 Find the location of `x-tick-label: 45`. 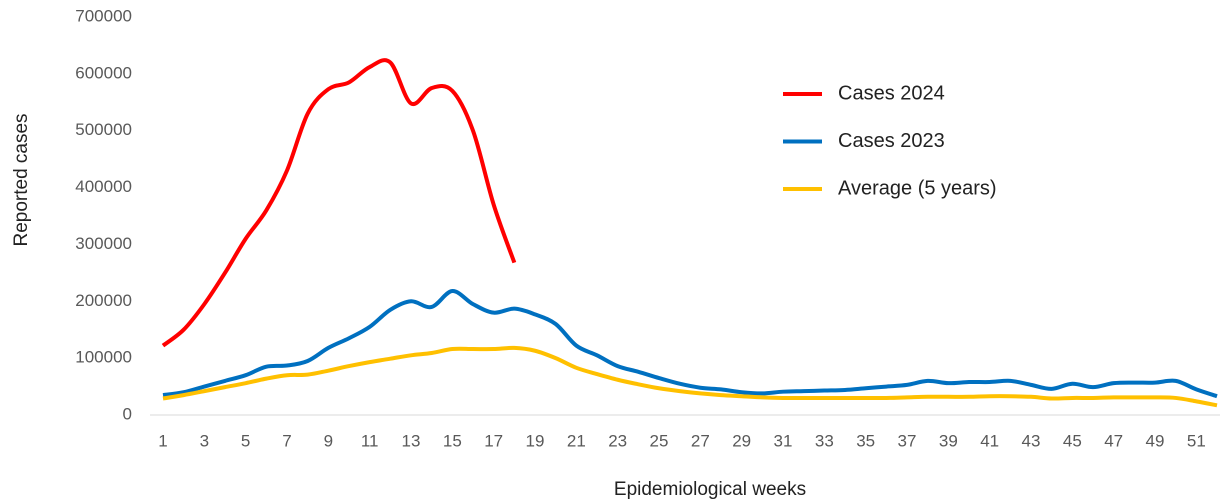

x-tick-label: 45 is located at coordinates (1072, 440).